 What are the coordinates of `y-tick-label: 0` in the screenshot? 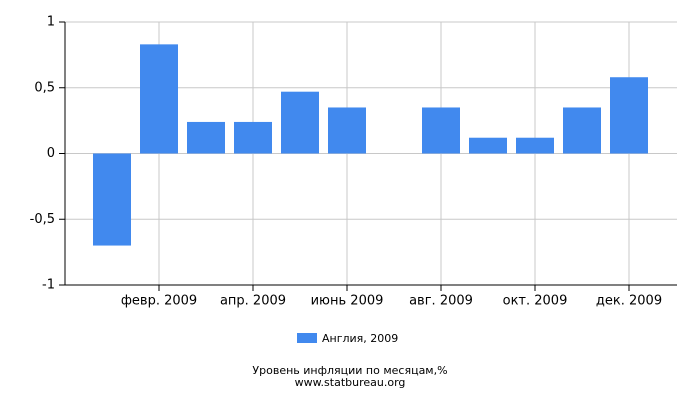 It's located at (51, 153).